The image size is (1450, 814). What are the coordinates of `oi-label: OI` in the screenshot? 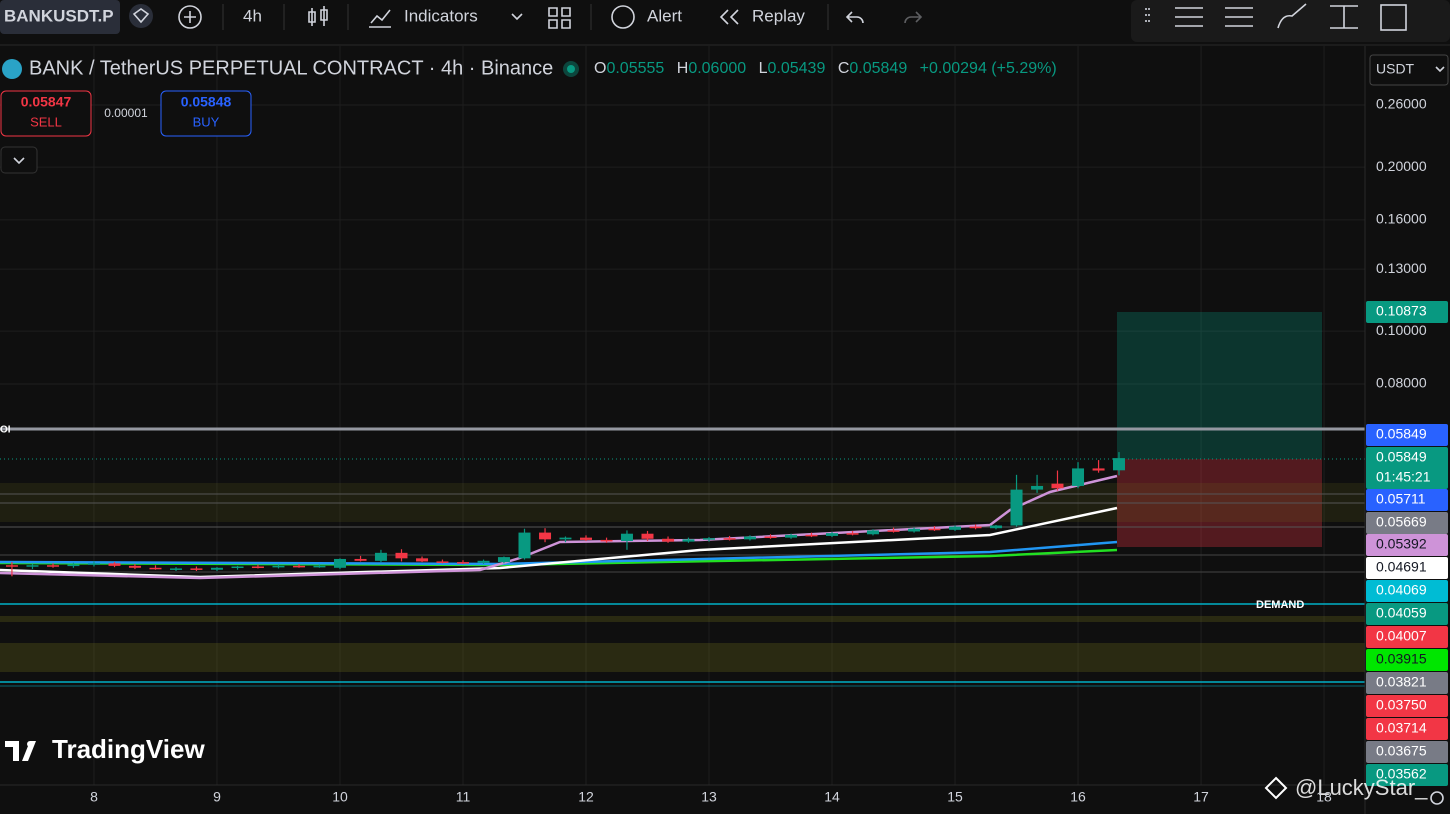 It's located at (5, 430).